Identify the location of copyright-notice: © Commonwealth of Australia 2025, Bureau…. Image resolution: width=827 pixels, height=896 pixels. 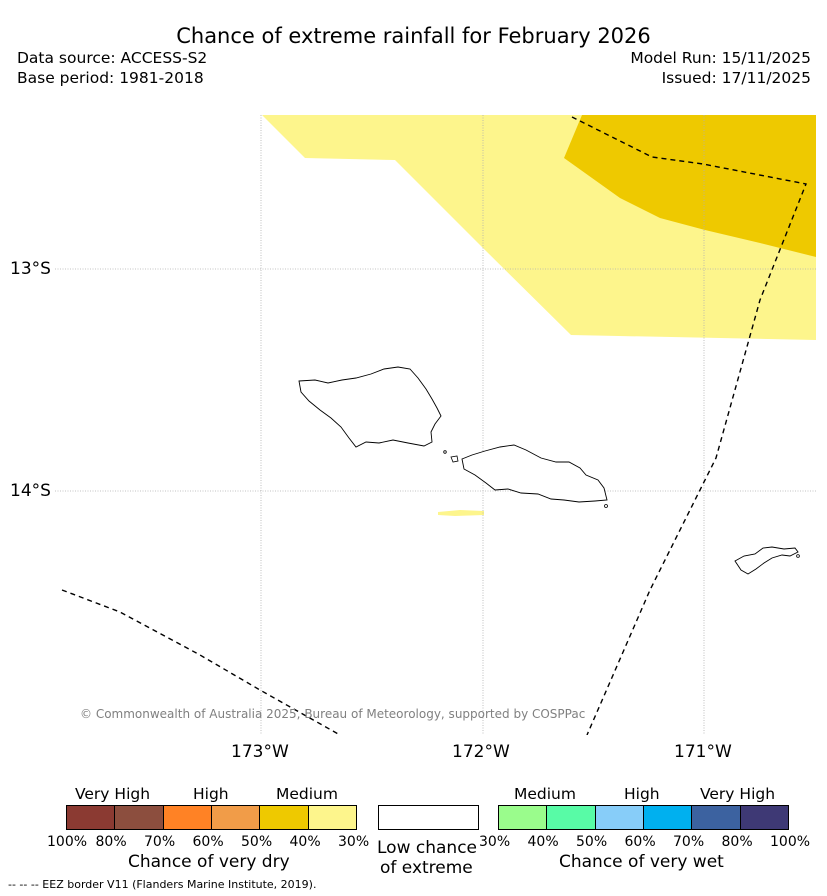
(333, 714).